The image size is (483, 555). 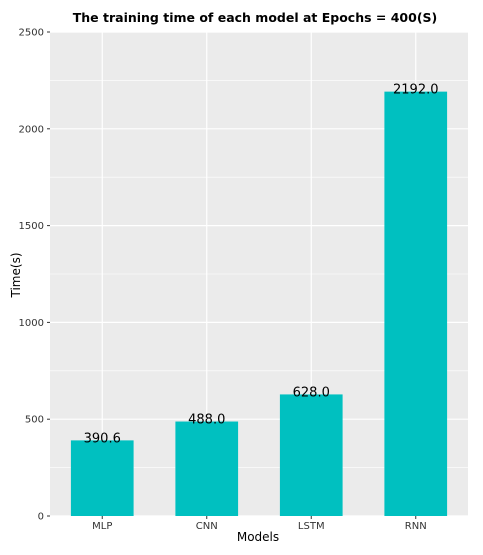 What do you see at coordinates (102, 478) in the screenshot?
I see `bar-mlp` at bounding box center [102, 478].